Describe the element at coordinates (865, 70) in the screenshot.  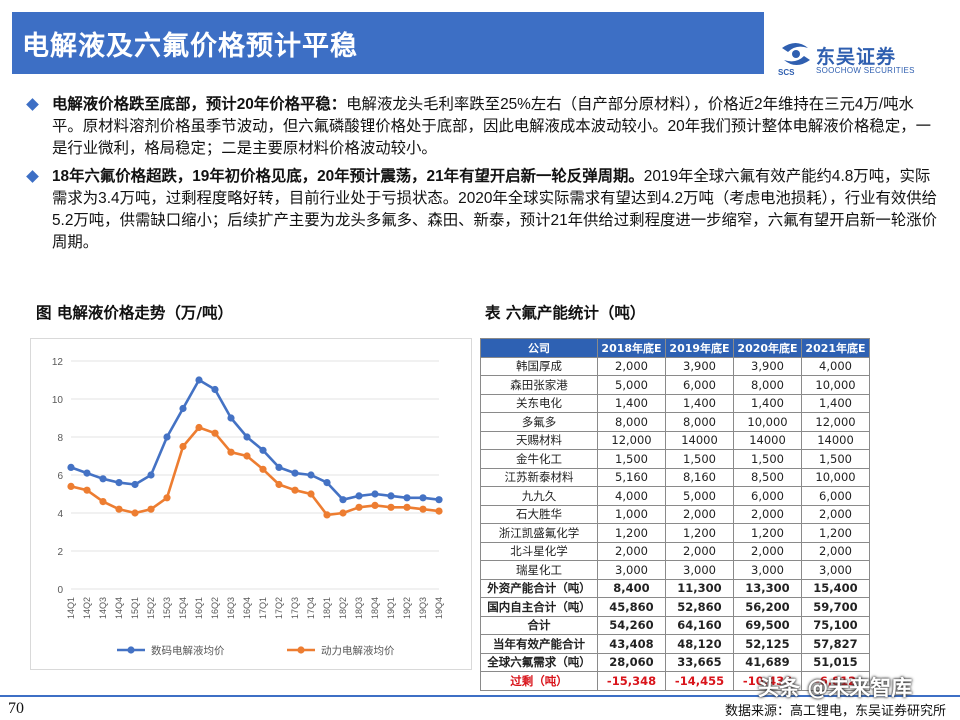
I see `logo-subtitle: SOOCHOW SECURITIES` at that location.